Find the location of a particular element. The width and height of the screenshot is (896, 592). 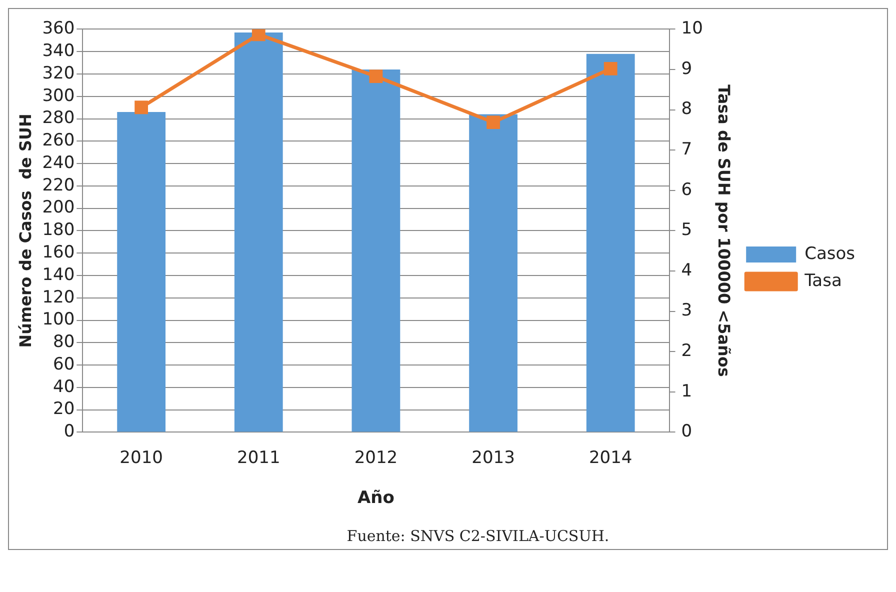

y-tick-label: 20 is located at coordinates (64, 409).